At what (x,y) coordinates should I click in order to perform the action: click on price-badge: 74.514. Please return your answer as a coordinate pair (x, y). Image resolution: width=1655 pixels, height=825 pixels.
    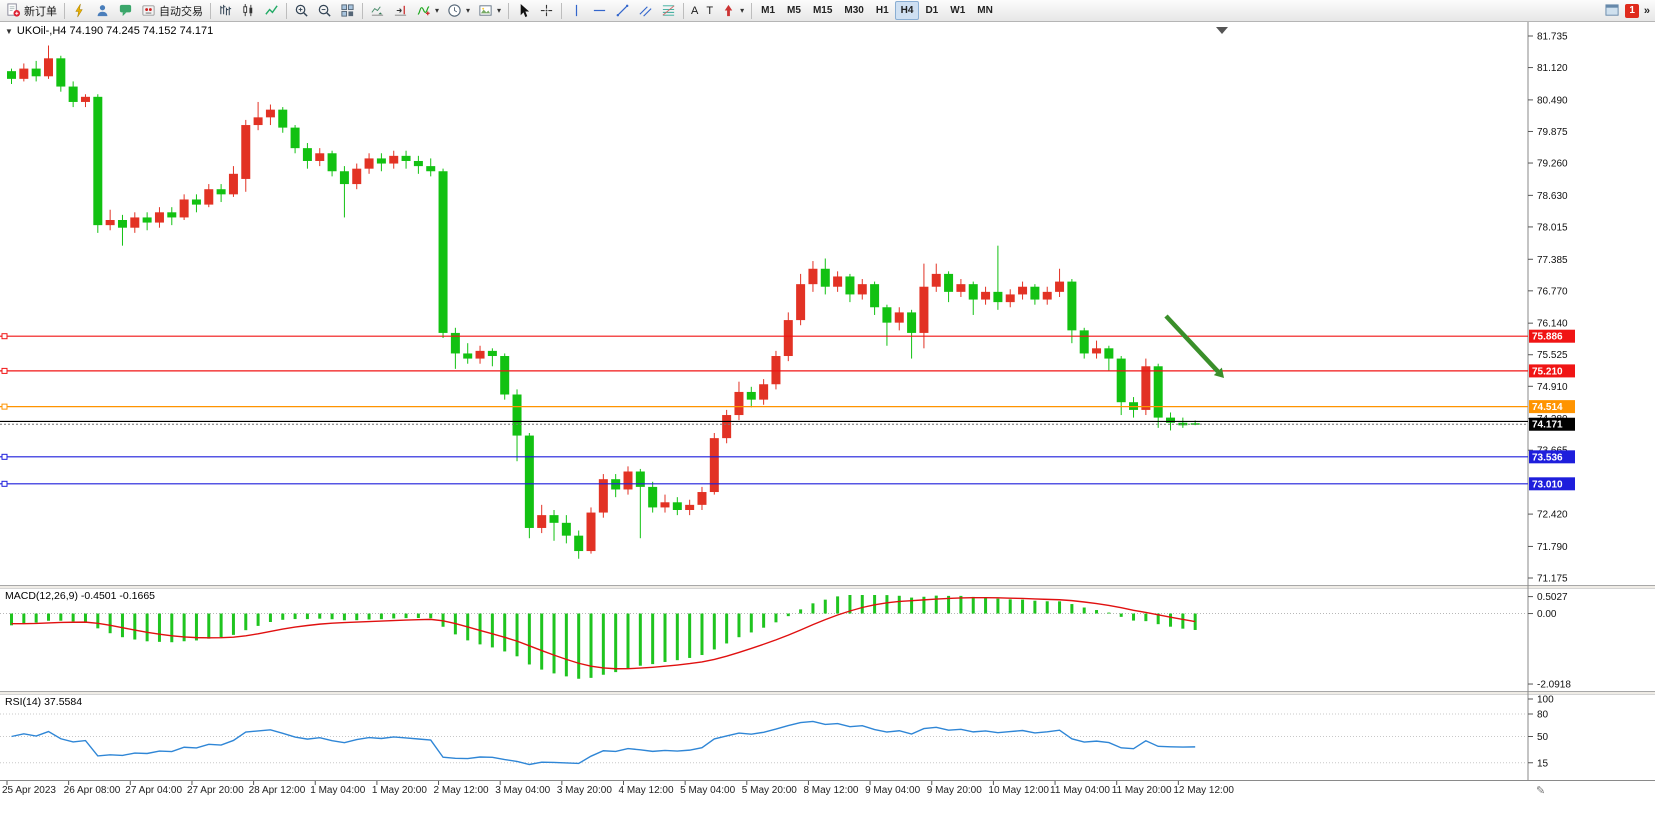
    Looking at the image, I should click on (1552, 407).